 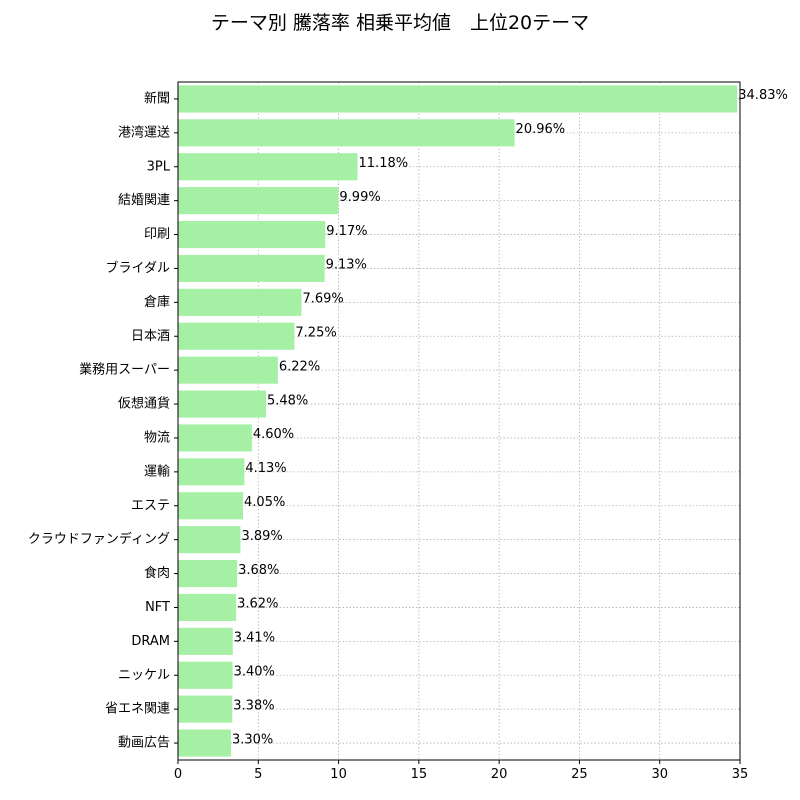 What do you see at coordinates (254, 638) in the screenshot?
I see `bar-value-label: 3.41%` at bounding box center [254, 638].